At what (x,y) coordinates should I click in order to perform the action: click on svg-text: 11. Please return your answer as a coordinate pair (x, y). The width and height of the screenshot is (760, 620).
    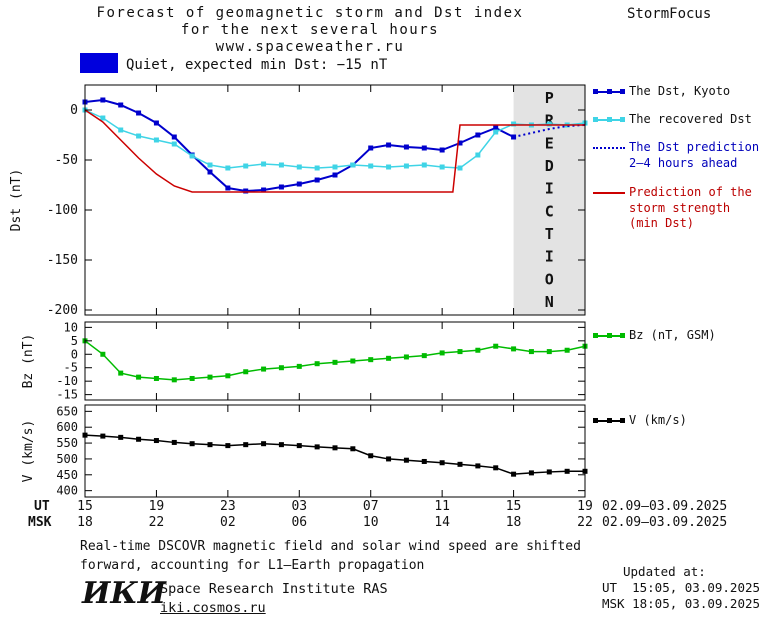
    Looking at the image, I should click on (442, 506).